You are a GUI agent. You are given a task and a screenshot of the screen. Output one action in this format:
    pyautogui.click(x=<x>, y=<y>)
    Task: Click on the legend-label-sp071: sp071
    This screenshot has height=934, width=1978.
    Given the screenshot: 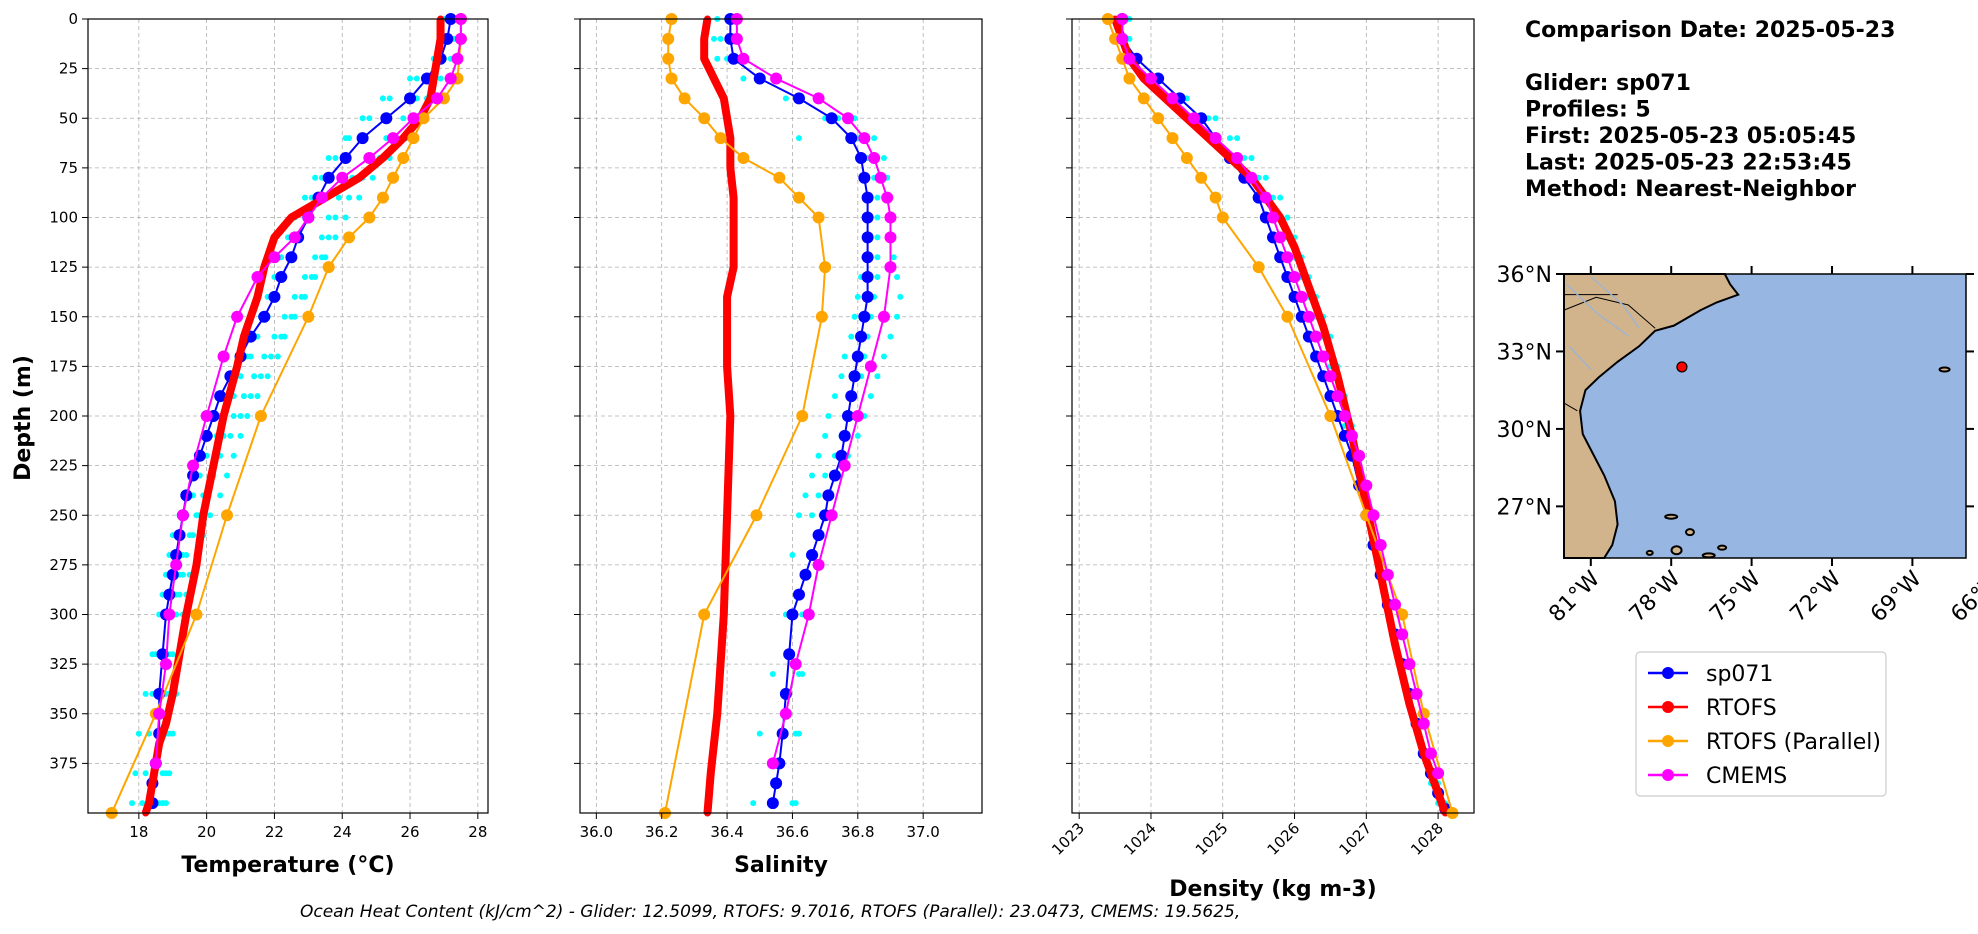 What is the action you would take?
    pyautogui.click(x=1739, y=674)
    